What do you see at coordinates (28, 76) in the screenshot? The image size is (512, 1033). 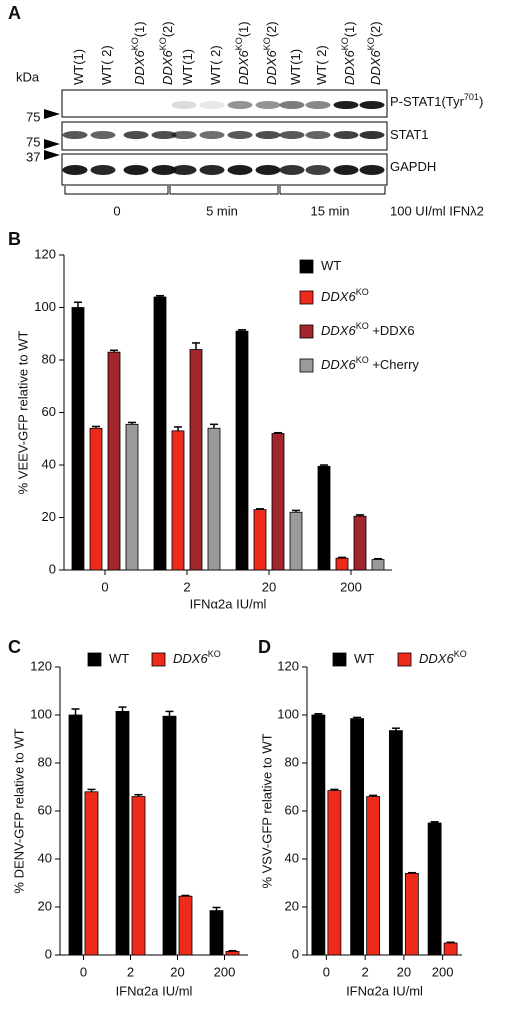 I see `unit-label: kDa` at bounding box center [28, 76].